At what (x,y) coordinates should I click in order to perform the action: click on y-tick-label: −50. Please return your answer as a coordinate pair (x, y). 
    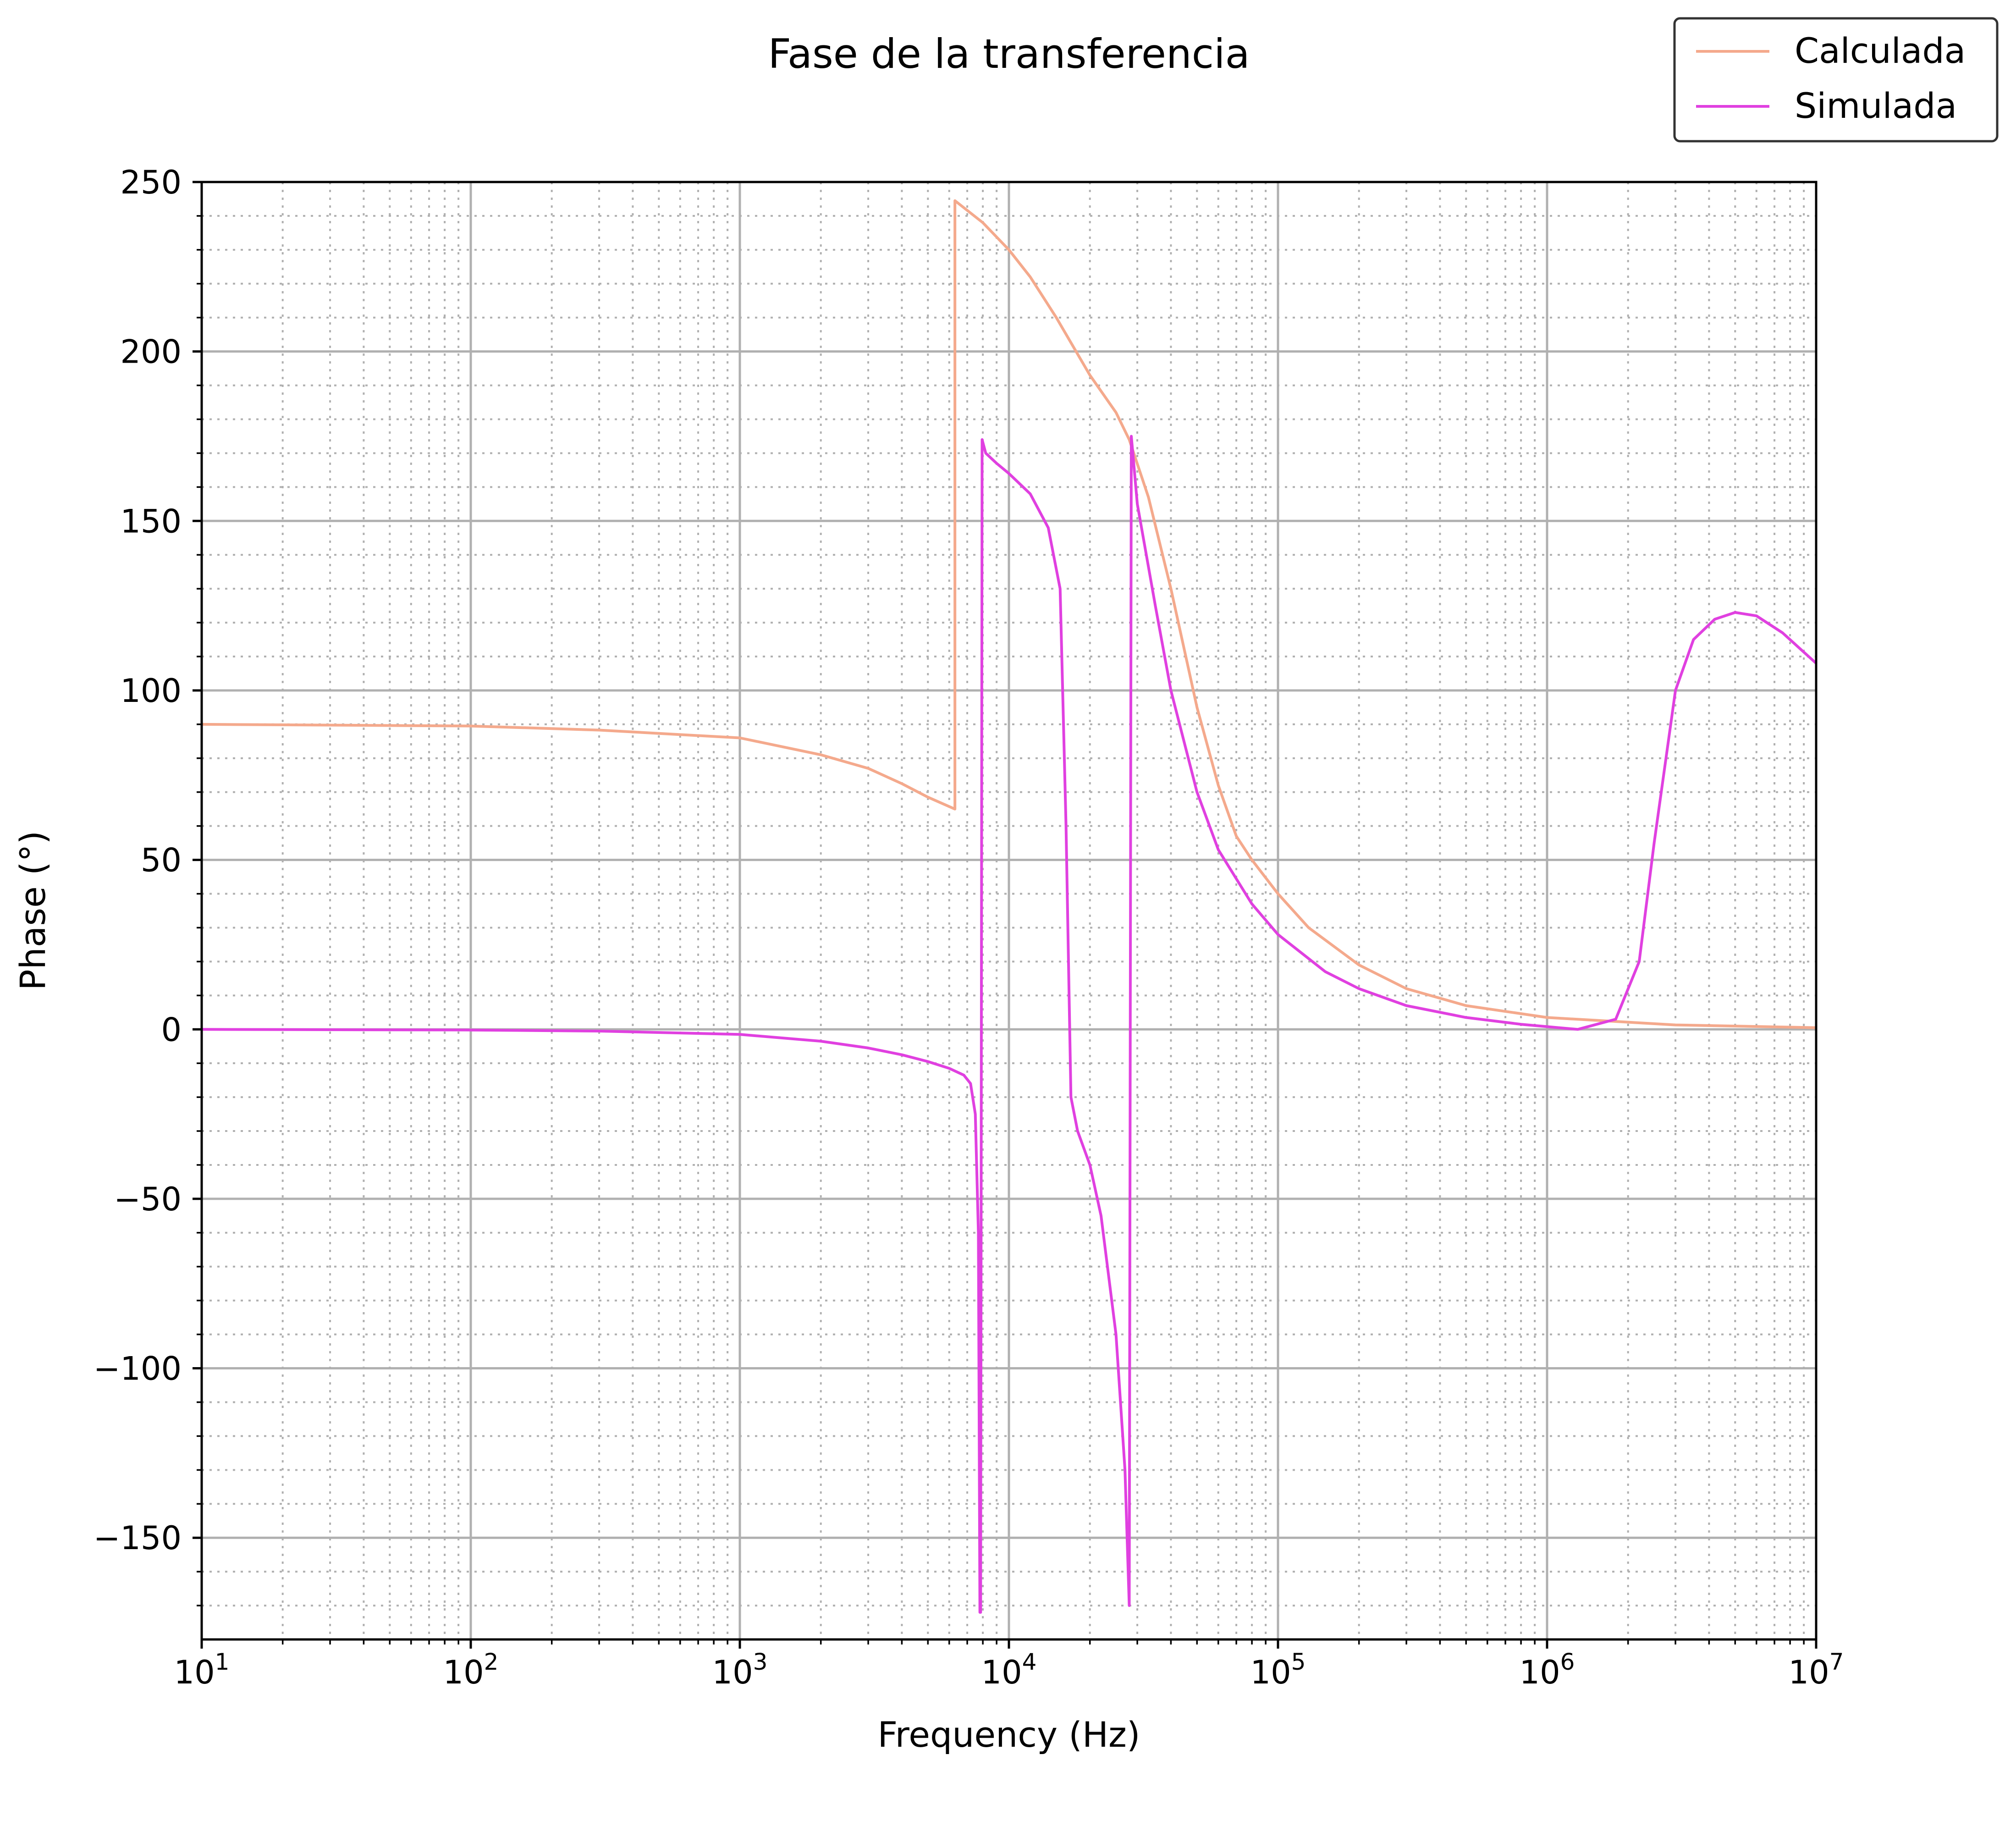
    Looking at the image, I should click on (148, 1199).